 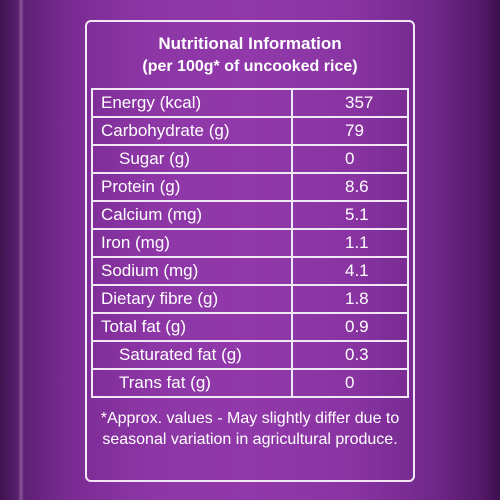 What do you see at coordinates (192, 131) in the screenshot?
I see `nutrient-name: Carbohydrate (g)` at bounding box center [192, 131].